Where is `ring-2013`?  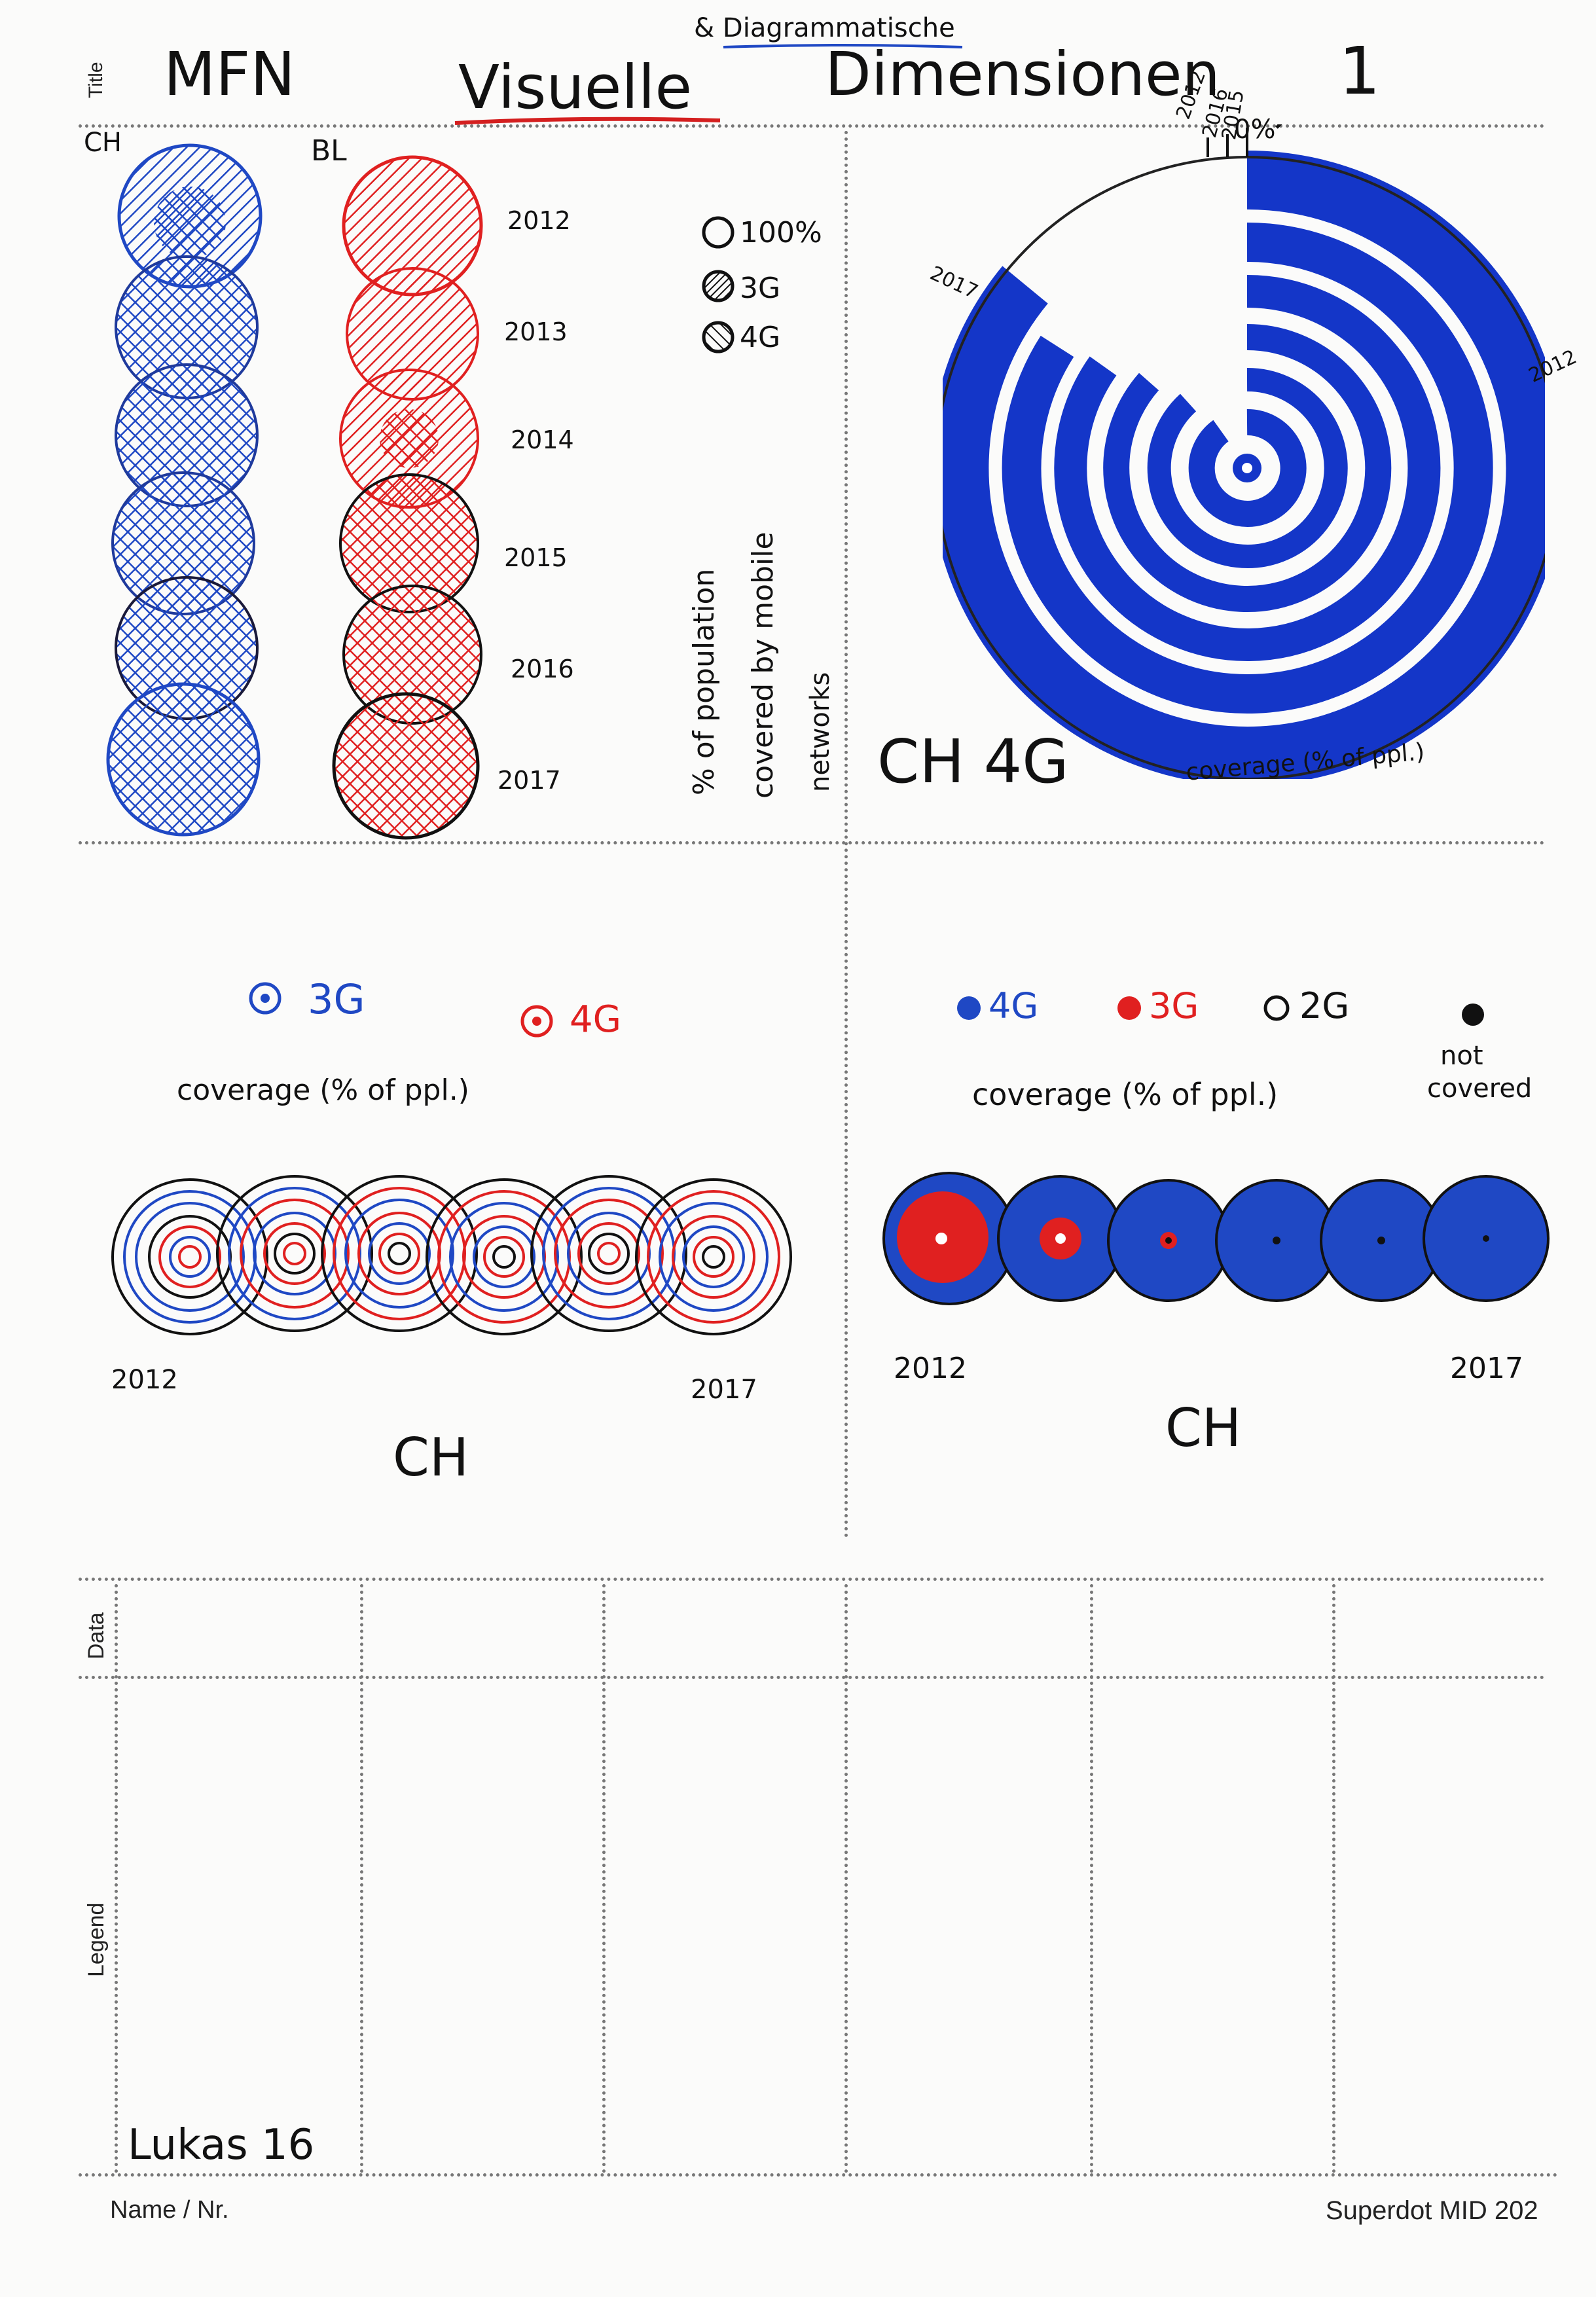 ring-2013 is located at coordinates (1247, 468).